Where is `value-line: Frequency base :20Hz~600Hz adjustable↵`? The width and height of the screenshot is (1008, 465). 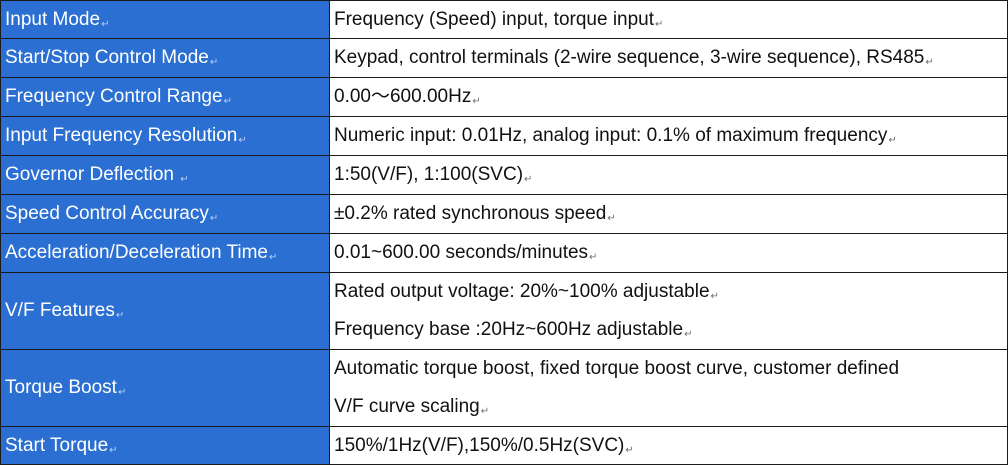 value-line: Frequency base :20Hz~600Hz adjustable↵ is located at coordinates (670, 330).